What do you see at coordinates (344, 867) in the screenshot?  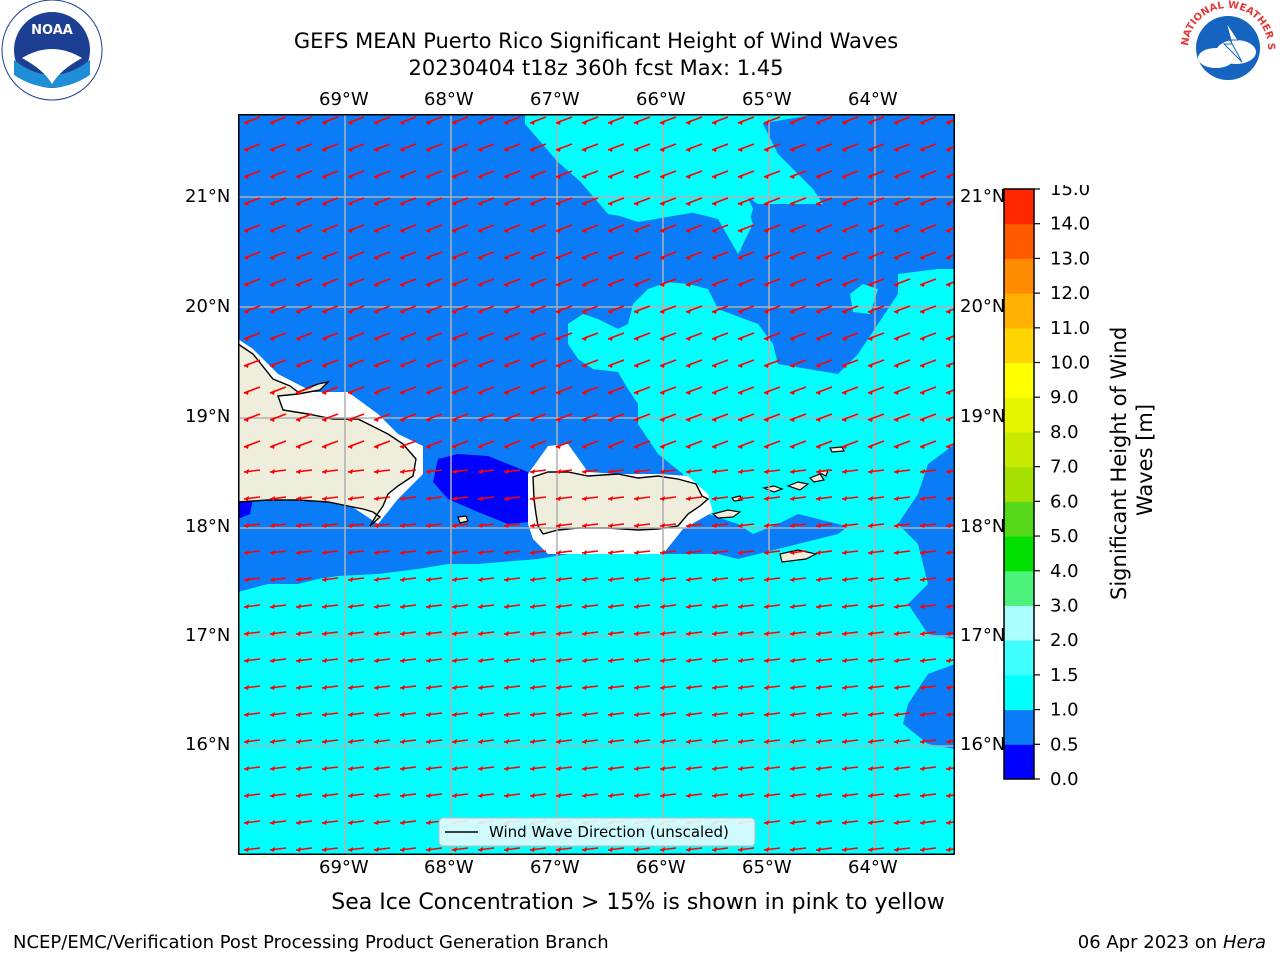 I see `lon-tick-bottom-69: 69°W` at bounding box center [344, 867].